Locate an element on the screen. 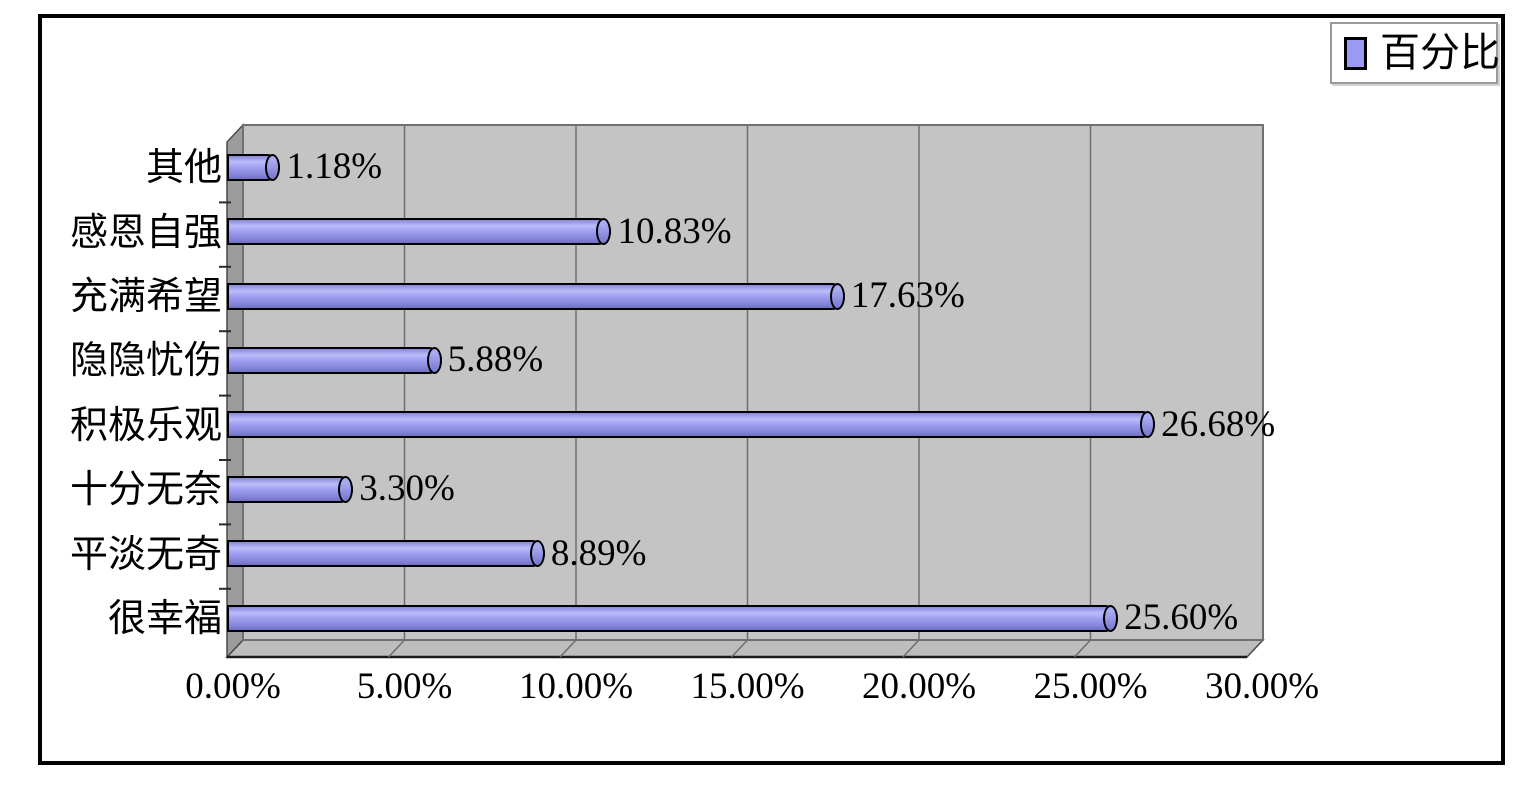  category-label: 充满希望 is located at coordinates (145, 297).